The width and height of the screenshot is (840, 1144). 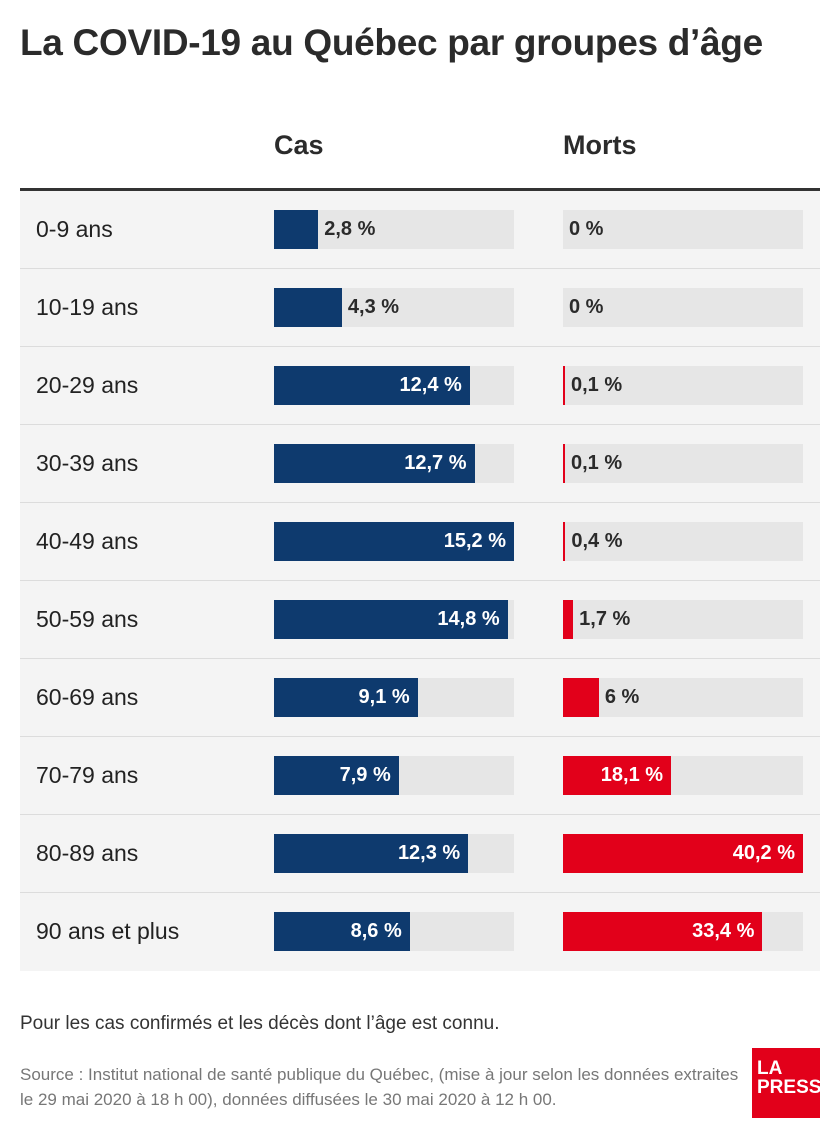 What do you see at coordinates (796, 1087) in the screenshot?
I see `logo-line-2: PRESSE` at bounding box center [796, 1087].